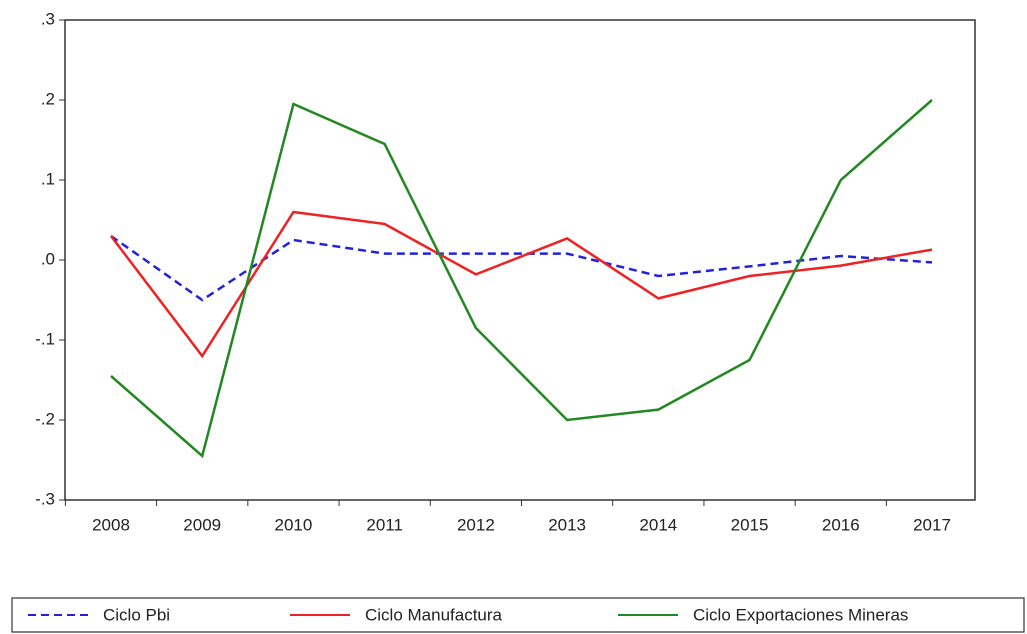 This screenshot has height=634, width=1027. I want to click on x-tick-label: 2015, so click(750, 524).